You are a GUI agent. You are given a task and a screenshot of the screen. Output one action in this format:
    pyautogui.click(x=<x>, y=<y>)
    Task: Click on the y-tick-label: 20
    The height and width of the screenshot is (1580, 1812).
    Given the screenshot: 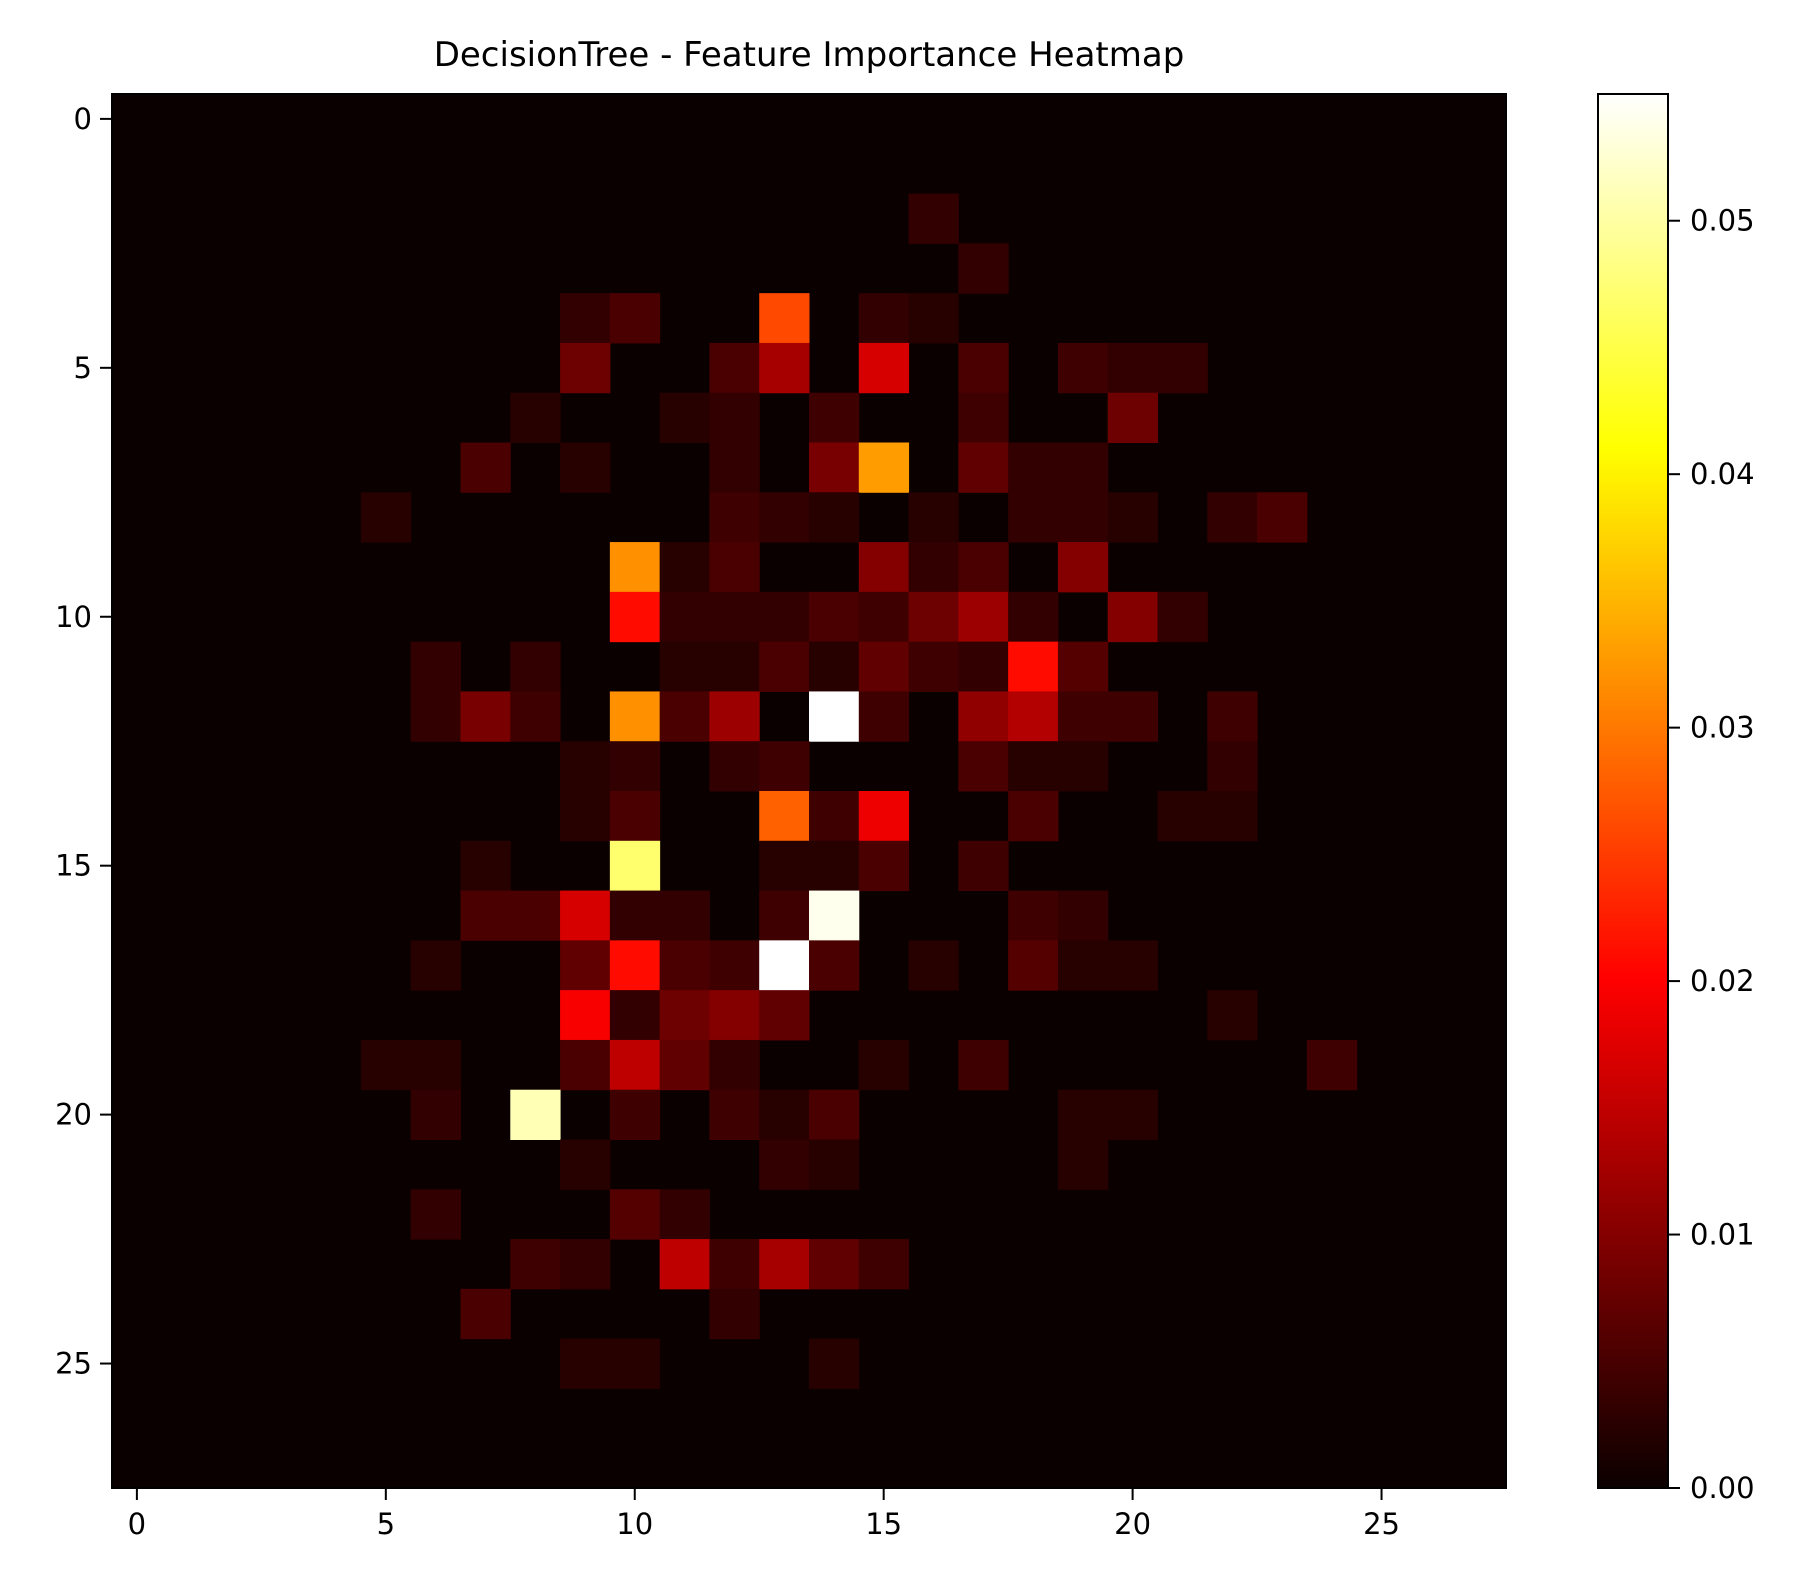 What is the action you would take?
    pyautogui.click(x=73, y=1115)
    